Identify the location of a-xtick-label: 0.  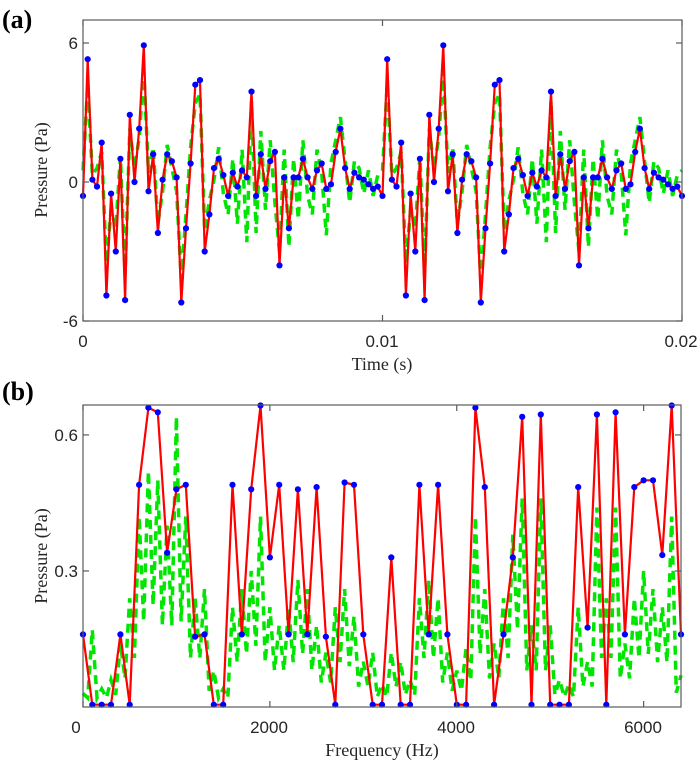
(82, 341).